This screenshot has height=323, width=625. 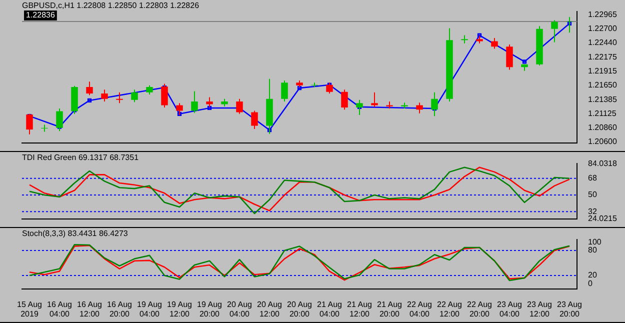 What do you see at coordinates (41, 15) in the screenshot?
I see `ref-line-label: 1.22836` at bounding box center [41, 15].